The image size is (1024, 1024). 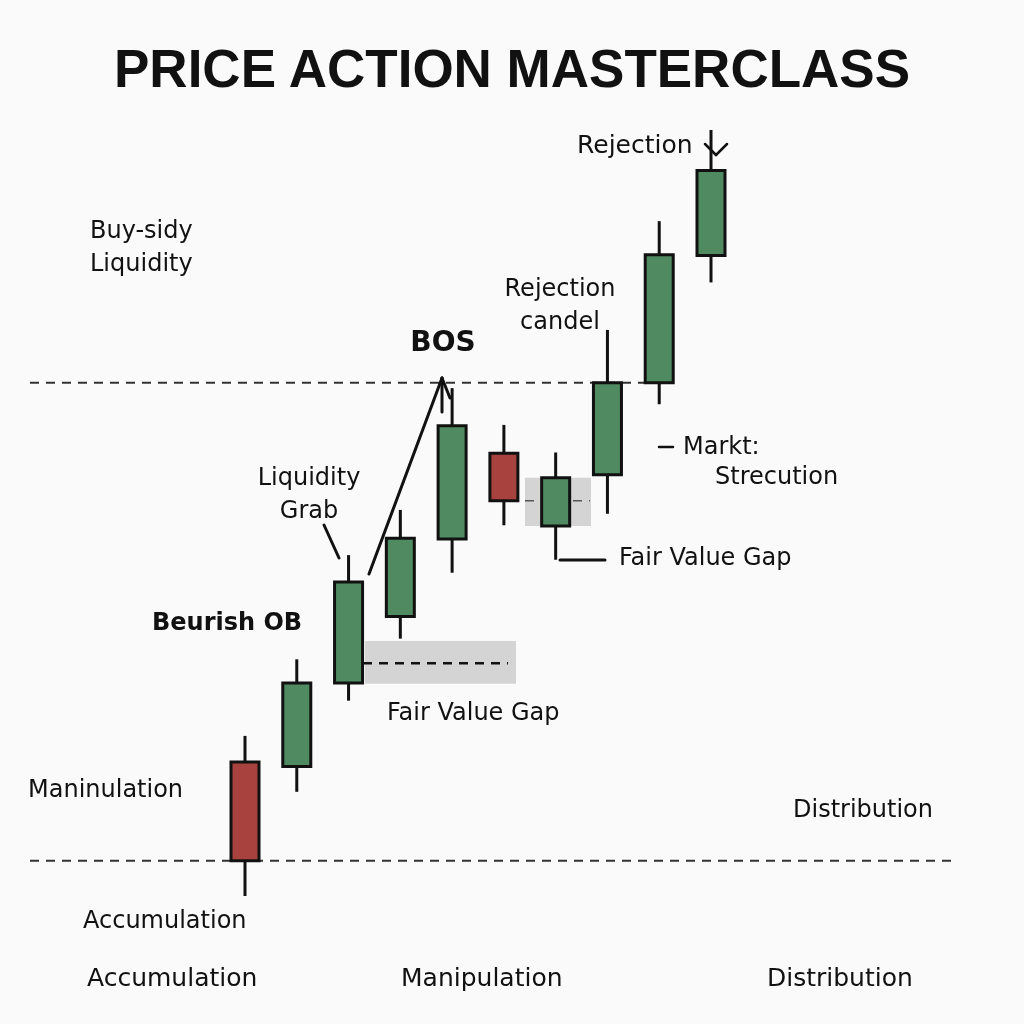 What do you see at coordinates (227, 622) in the screenshot?
I see `annotation: Beurish OB` at bounding box center [227, 622].